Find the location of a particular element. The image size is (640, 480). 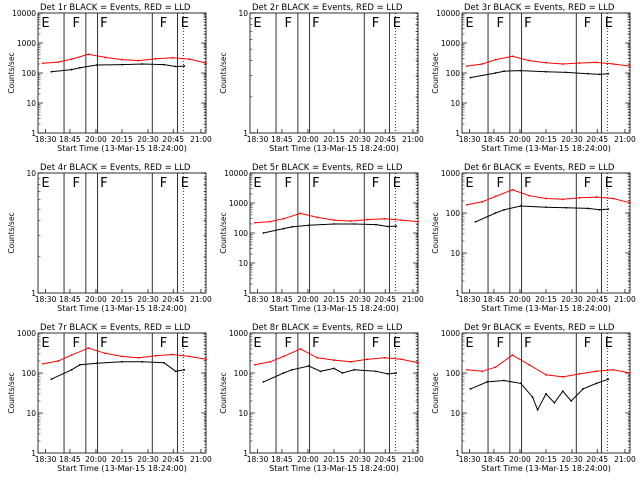

y-tick-label: 100 is located at coordinates (453, 373).